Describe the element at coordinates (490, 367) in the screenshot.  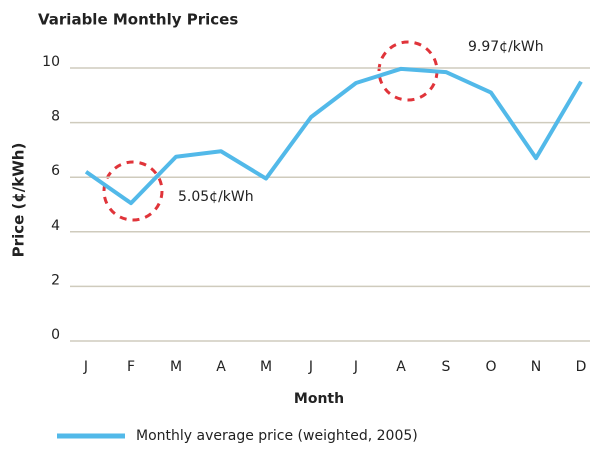
I see `x-tick-label: O` at that location.